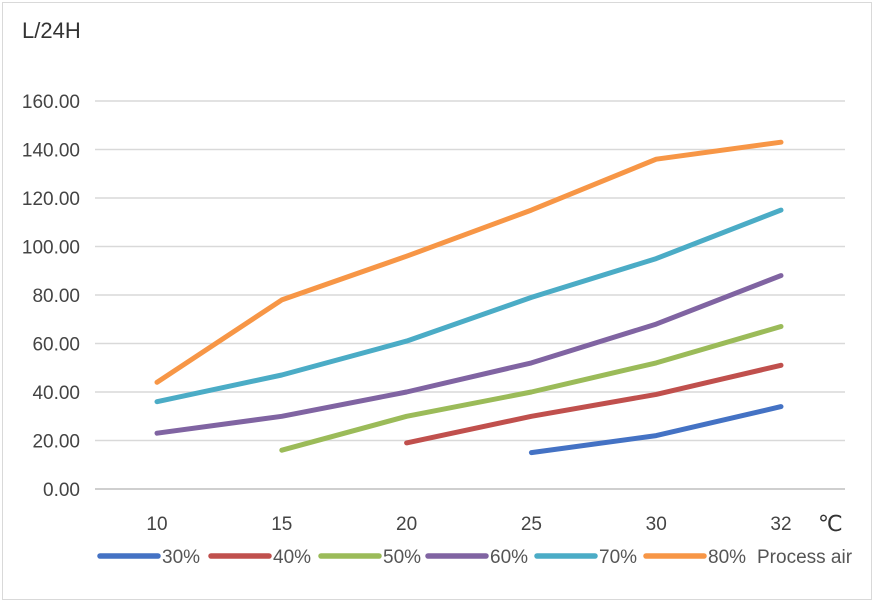 The image size is (876, 604). What do you see at coordinates (56, 393) in the screenshot?
I see `y-tick-label: 40.00` at bounding box center [56, 393].